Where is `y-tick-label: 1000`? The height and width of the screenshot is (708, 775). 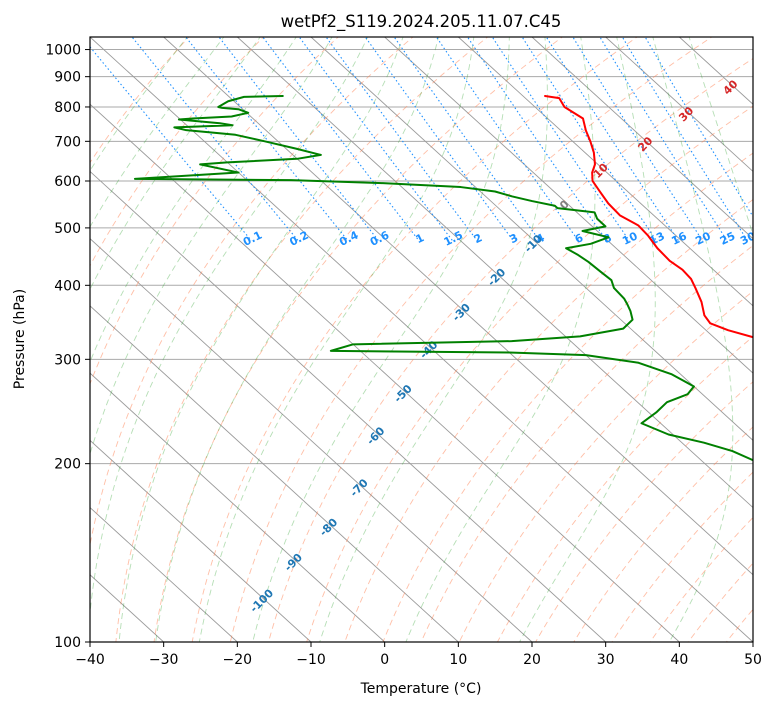 y-tick-label: 1000 is located at coordinates (63, 51).